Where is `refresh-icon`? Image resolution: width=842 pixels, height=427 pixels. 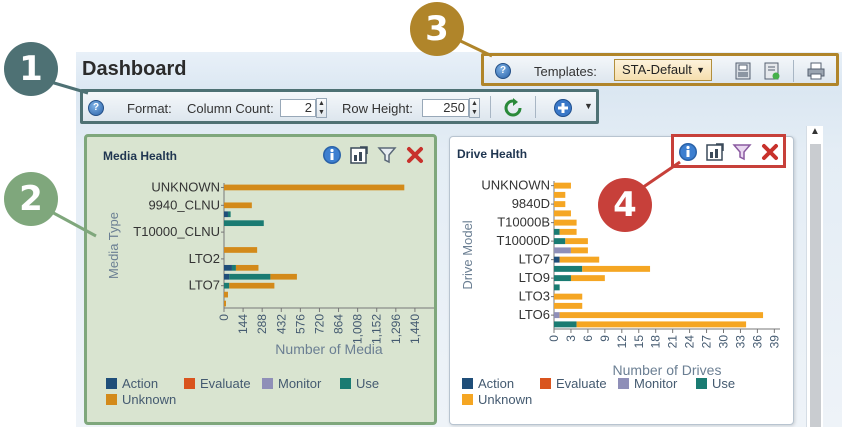
refresh-icon is located at coordinates (513, 108).